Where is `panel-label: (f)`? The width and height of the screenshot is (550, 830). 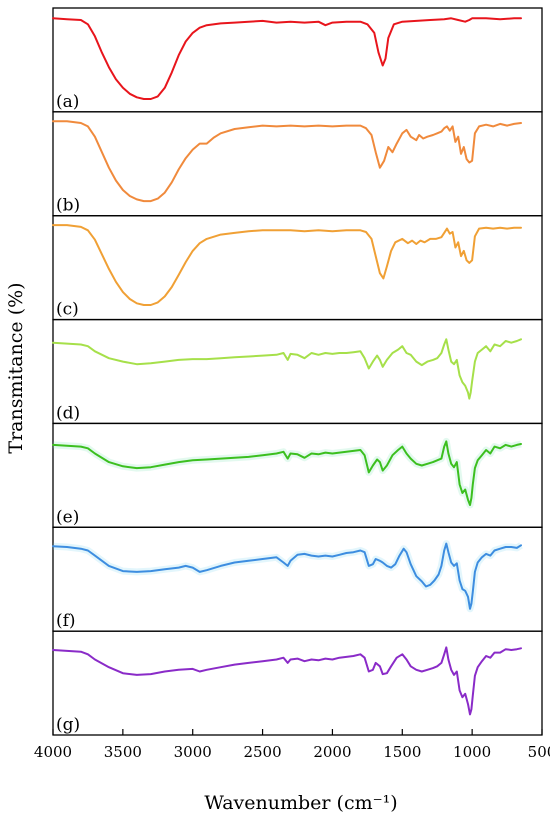
panel-label: (f) is located at coordinates (66, 621).